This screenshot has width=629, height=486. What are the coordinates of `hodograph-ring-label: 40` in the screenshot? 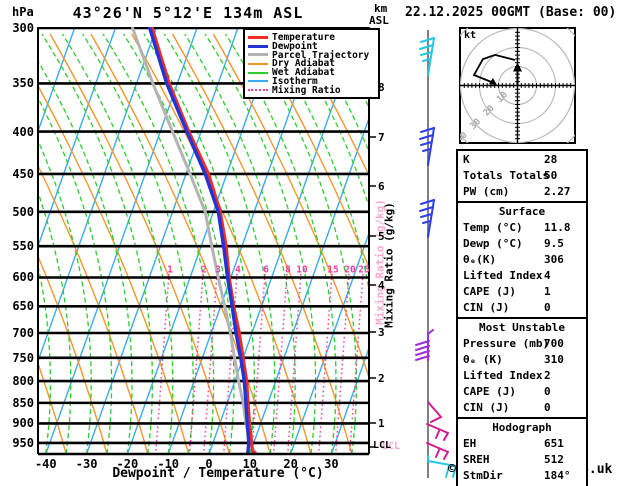 It's located at (462, 137).